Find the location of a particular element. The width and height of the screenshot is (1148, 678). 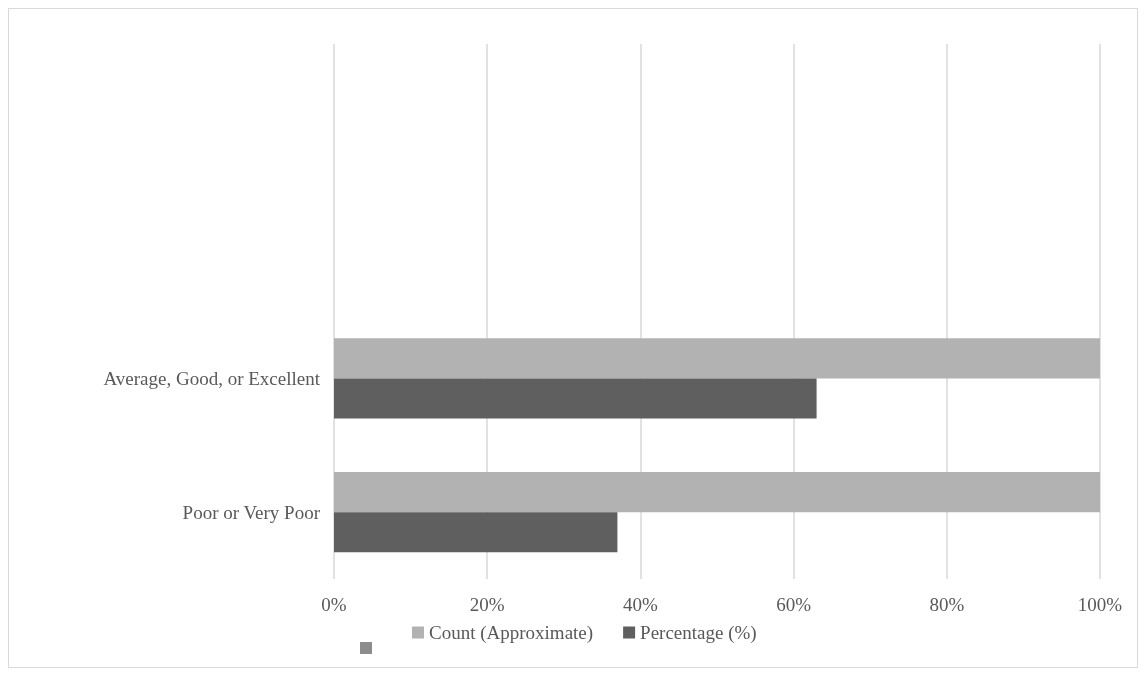

y-tick-label: Poor or Very Poor is located at coordinates (251, 512).